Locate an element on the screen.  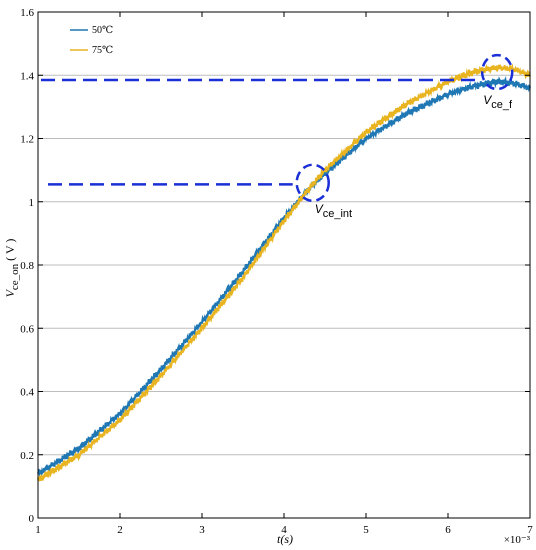
x-tick-label: 5 is located at coordinates (366, 530).